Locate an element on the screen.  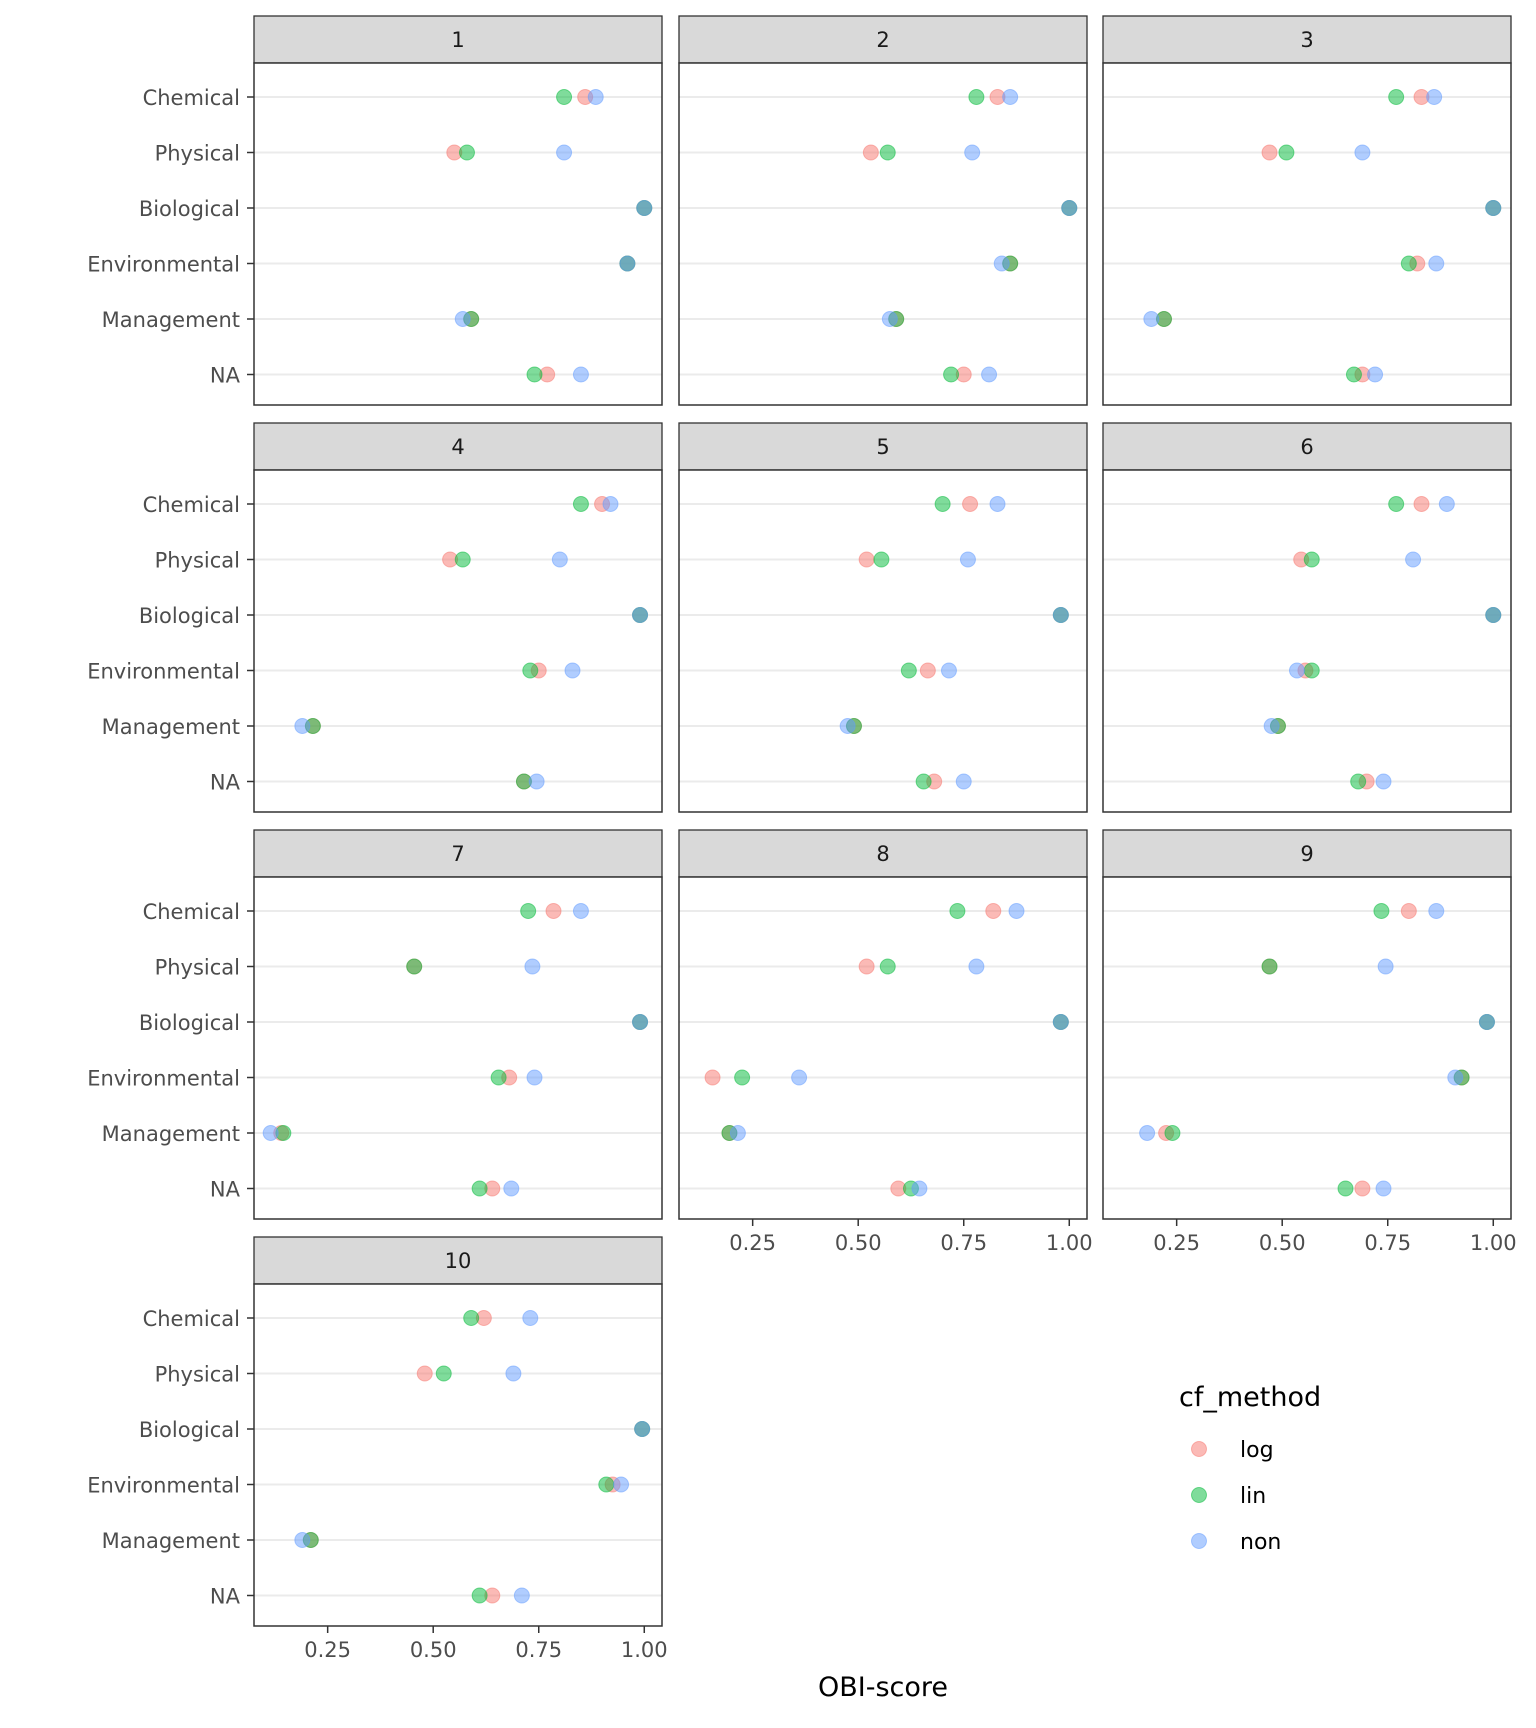
legend-label-lin: lin is located at coordinates (1253, 1496).